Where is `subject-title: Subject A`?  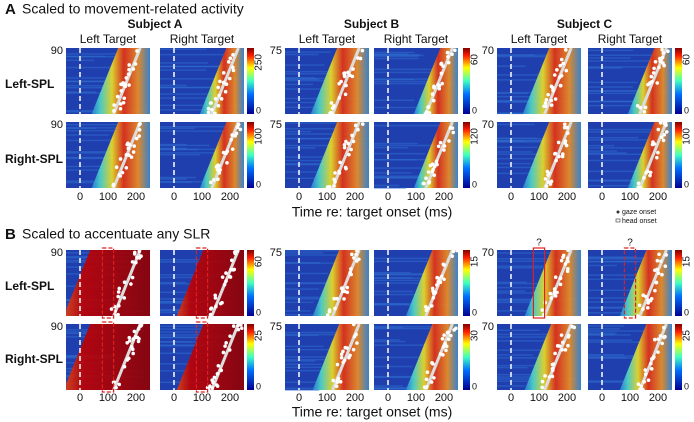 subject-title: Subject A is located at coordinates (155, 24).